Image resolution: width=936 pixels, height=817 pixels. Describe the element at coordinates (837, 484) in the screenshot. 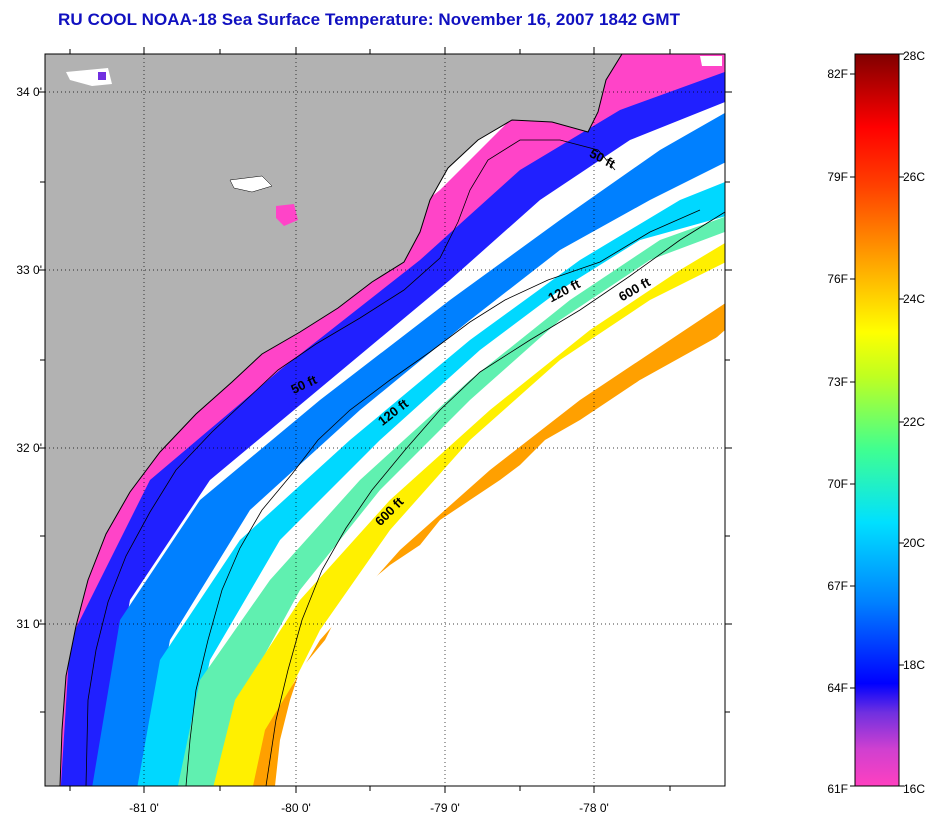

I see `colorbar-f-label: 70F` at that location.